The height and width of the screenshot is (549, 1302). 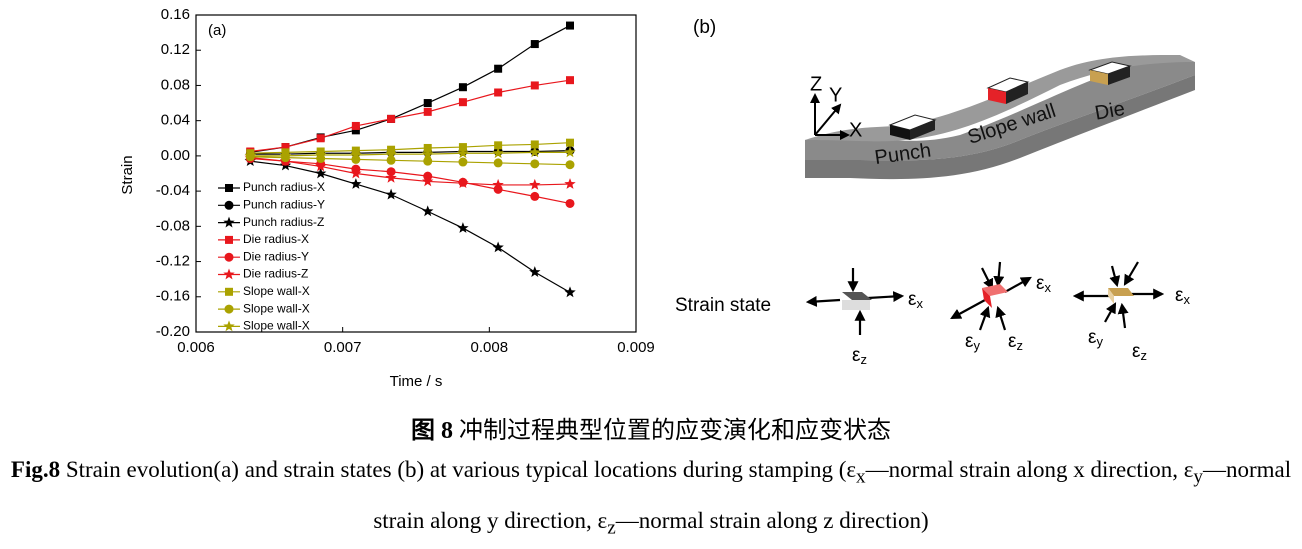 I want to click on caption-label: 图 8, so click(x=432, y=431).